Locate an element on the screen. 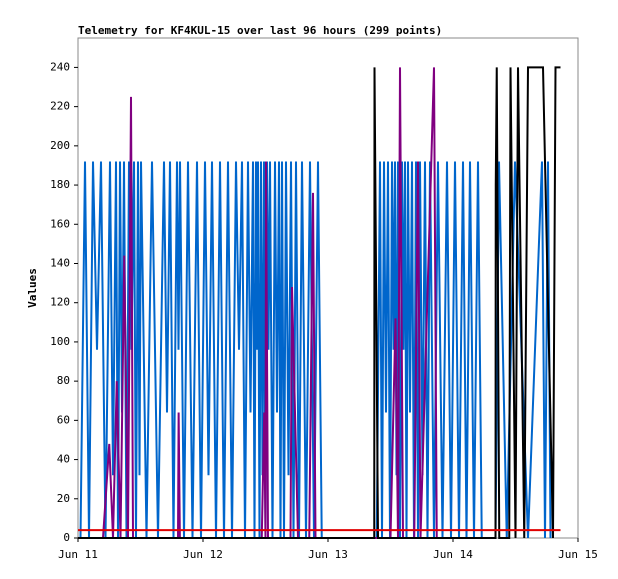  y-tick-label: 160 is located at coordinates (60, 223).